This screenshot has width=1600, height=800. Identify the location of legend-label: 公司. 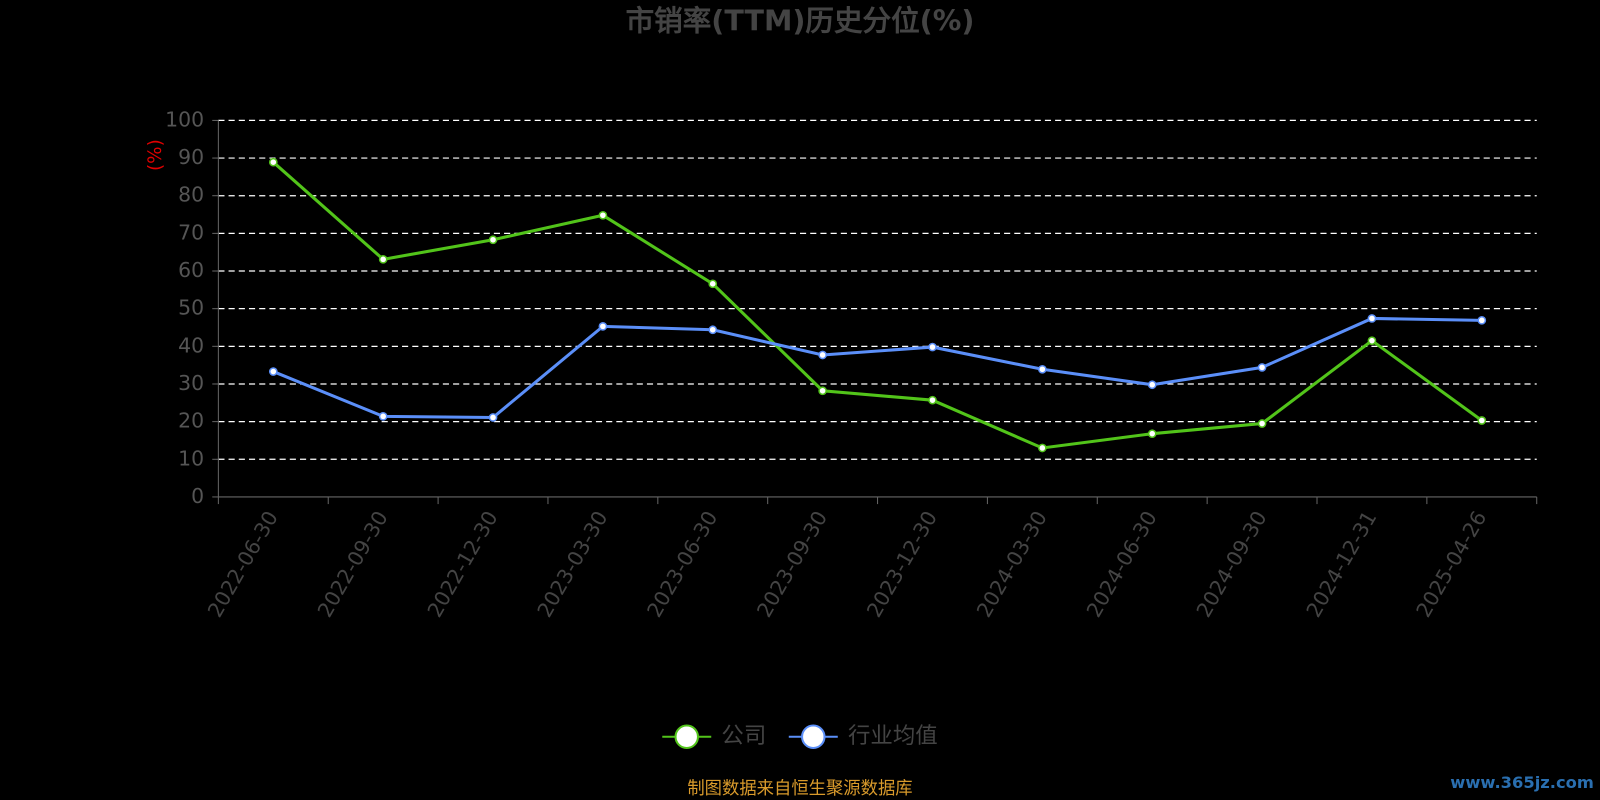
(743, 736).